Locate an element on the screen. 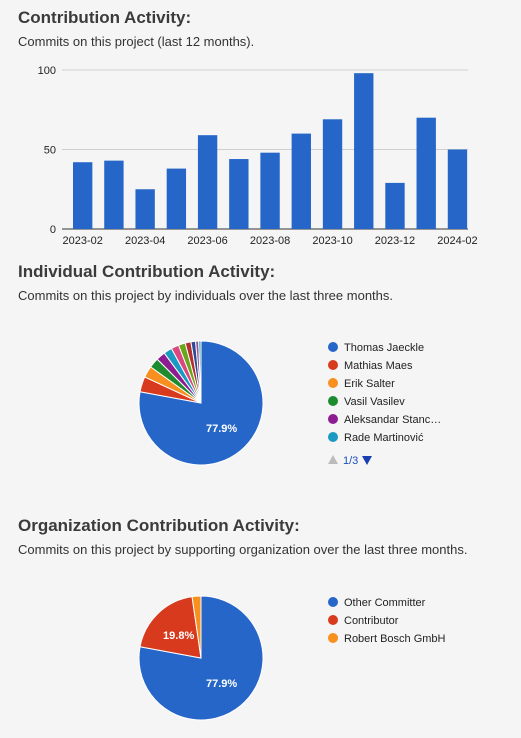 The height and width of the screenshot is (738, 521). x-tick-label: 2023-10 is located at coordinates (332, 241).